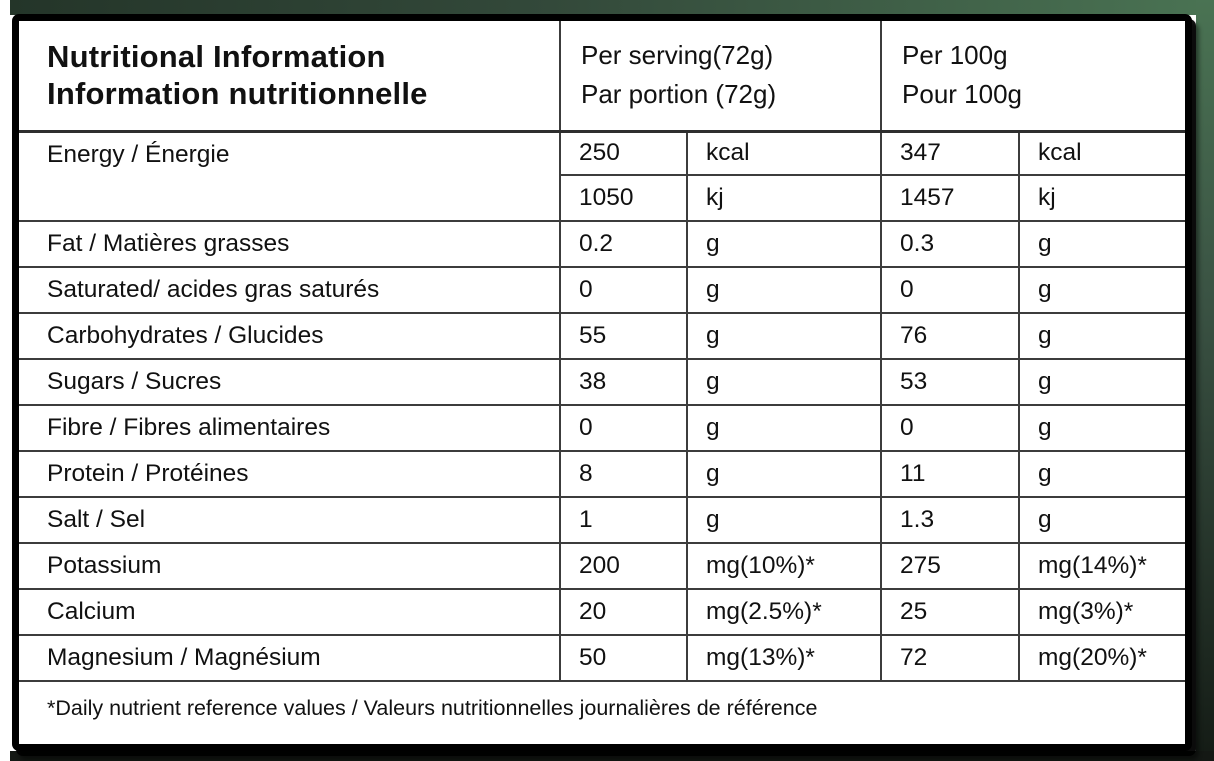 The width and height of the screenshot is (1214, 761). Describe the element at coordinates (237, 94) in the screenshot. I see `label-title-fr: Information nutritionnelle` at that location.